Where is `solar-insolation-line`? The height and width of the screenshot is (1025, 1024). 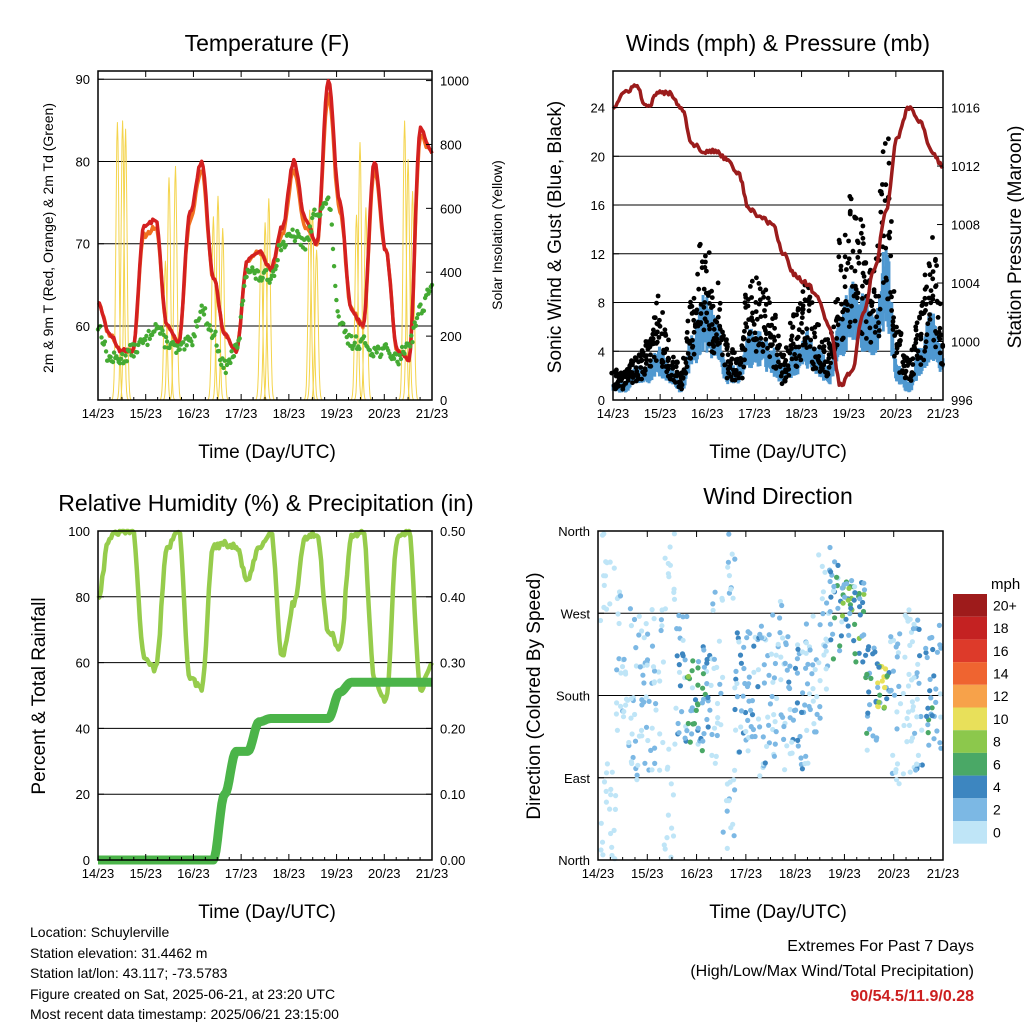
solar-insolation-line is located at coordinates (356, 307).